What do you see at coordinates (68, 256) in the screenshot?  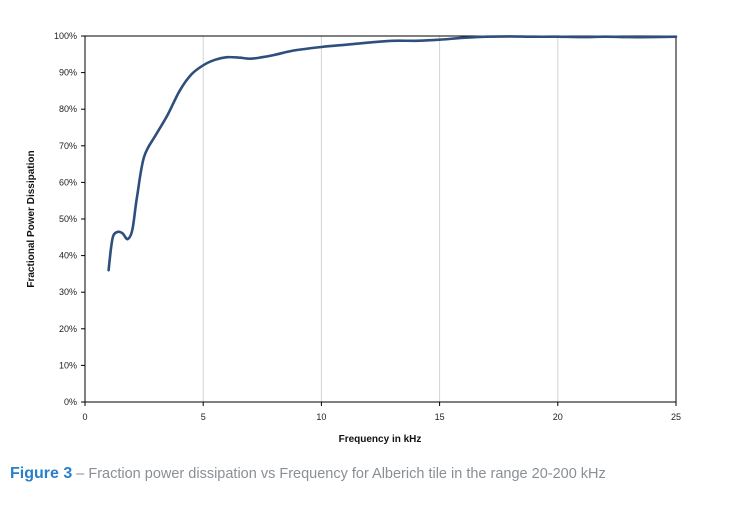 I see `y-tick-label: 40%` at bounding box center [68, 256].